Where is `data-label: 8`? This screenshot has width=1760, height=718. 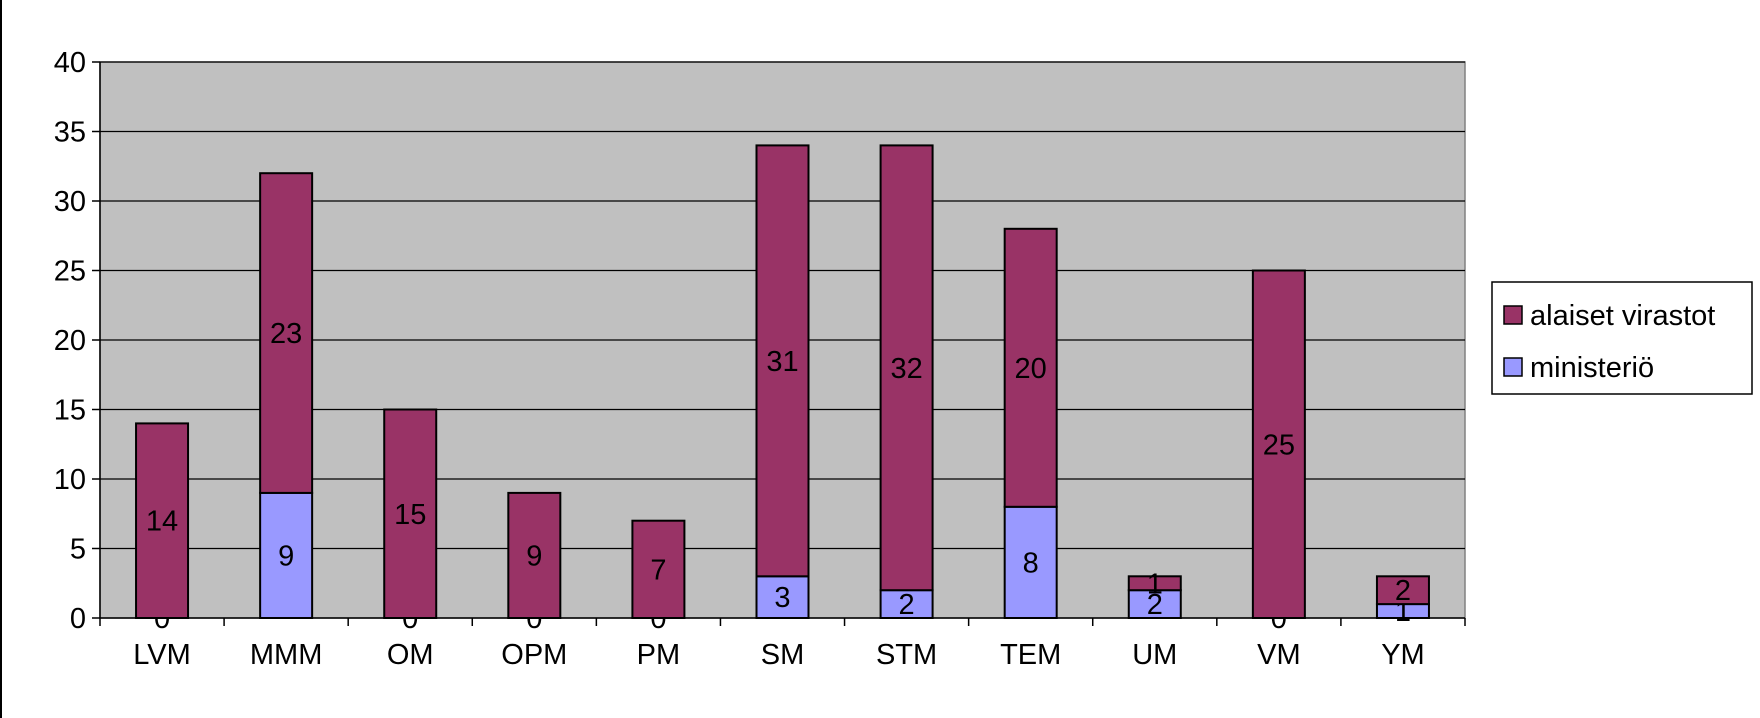 data-label: 8 is located at coordinates (1031, 563).